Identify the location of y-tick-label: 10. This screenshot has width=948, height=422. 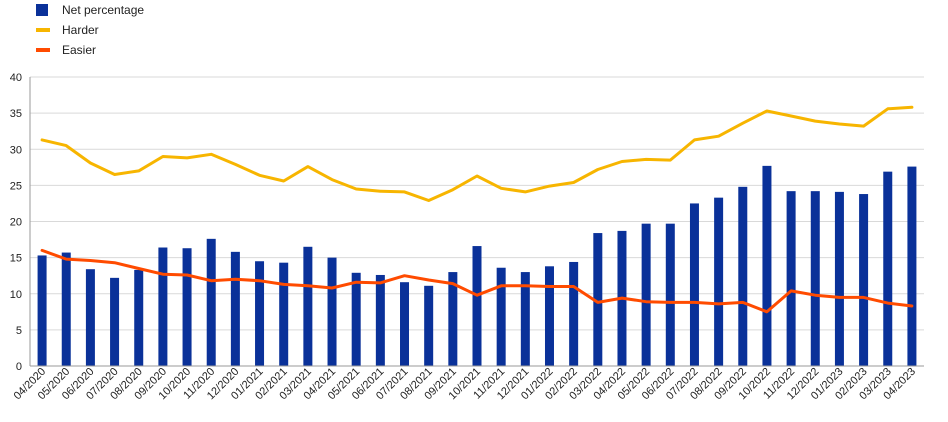
(16, 295).